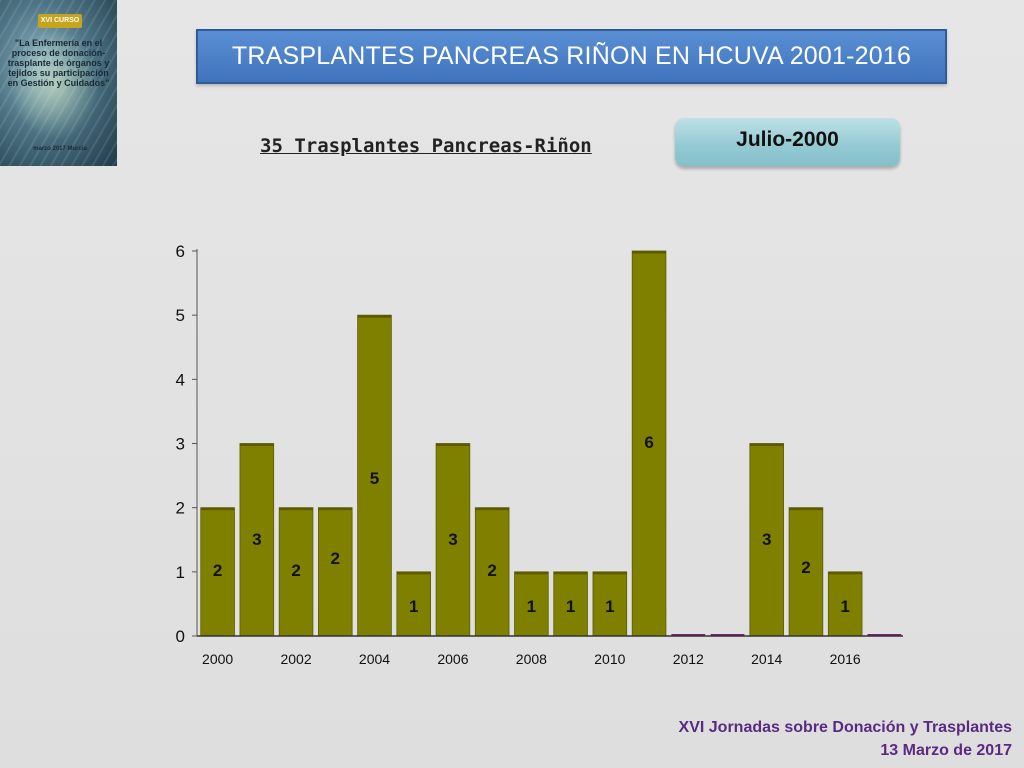  I want to click on y-tick-label: 1, so click(180, 572).